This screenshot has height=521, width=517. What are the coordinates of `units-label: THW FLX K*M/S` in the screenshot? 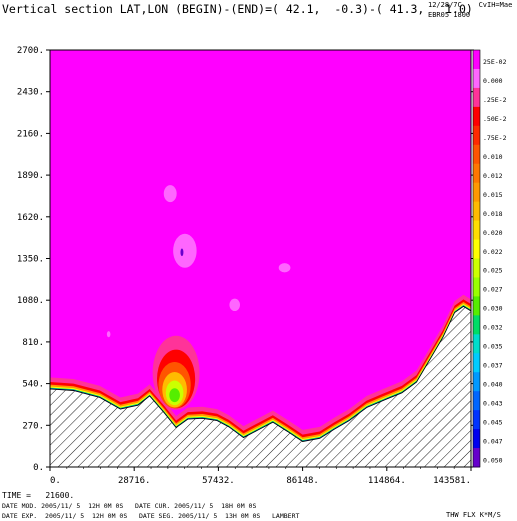 It's located at (473, 515).